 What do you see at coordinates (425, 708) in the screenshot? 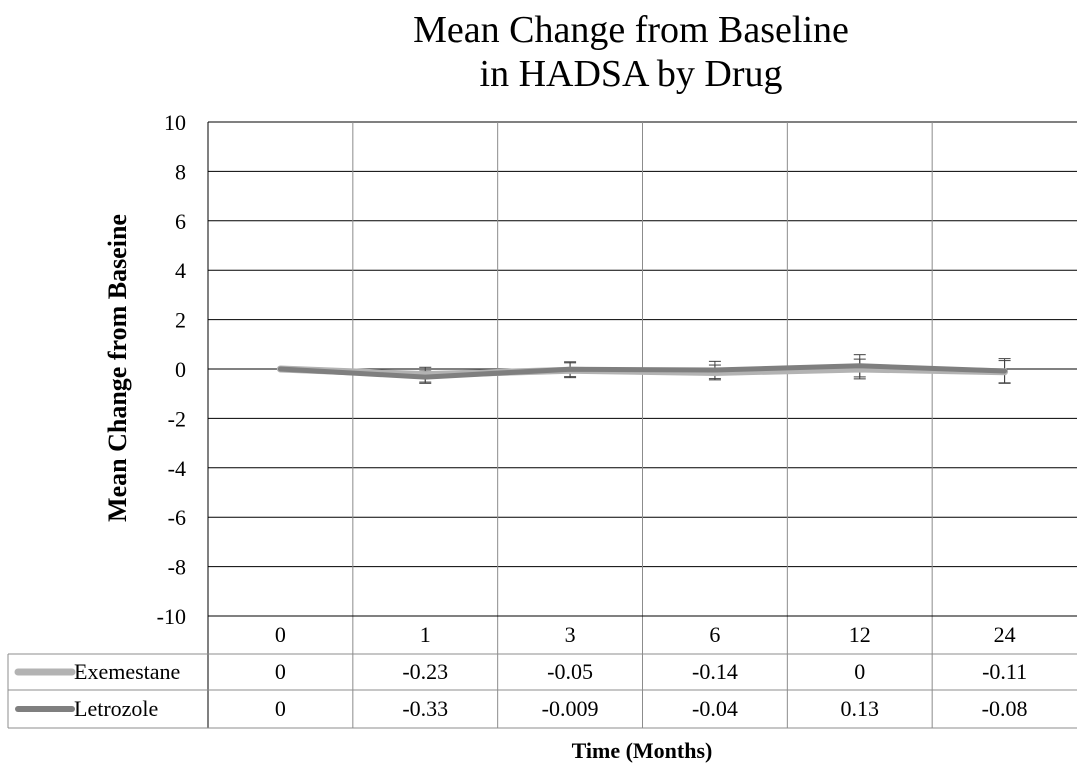
I see `data-label: -0.33` at bounding box center [425, 708].